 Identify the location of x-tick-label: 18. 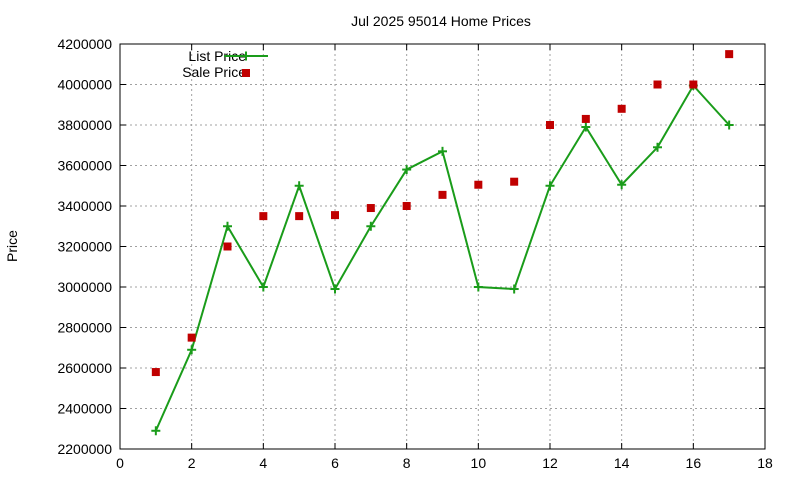
(765, 463).